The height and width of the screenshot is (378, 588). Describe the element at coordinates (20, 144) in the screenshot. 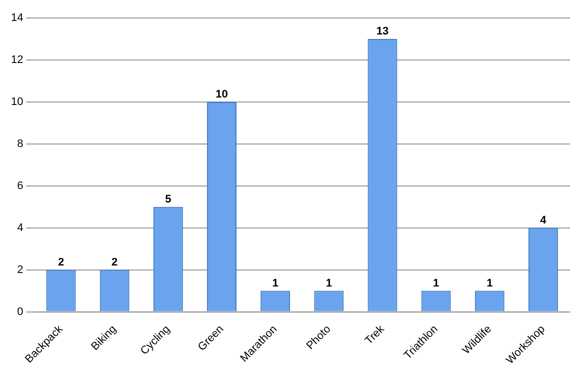

I see `y-tick-label: 8` at that location.